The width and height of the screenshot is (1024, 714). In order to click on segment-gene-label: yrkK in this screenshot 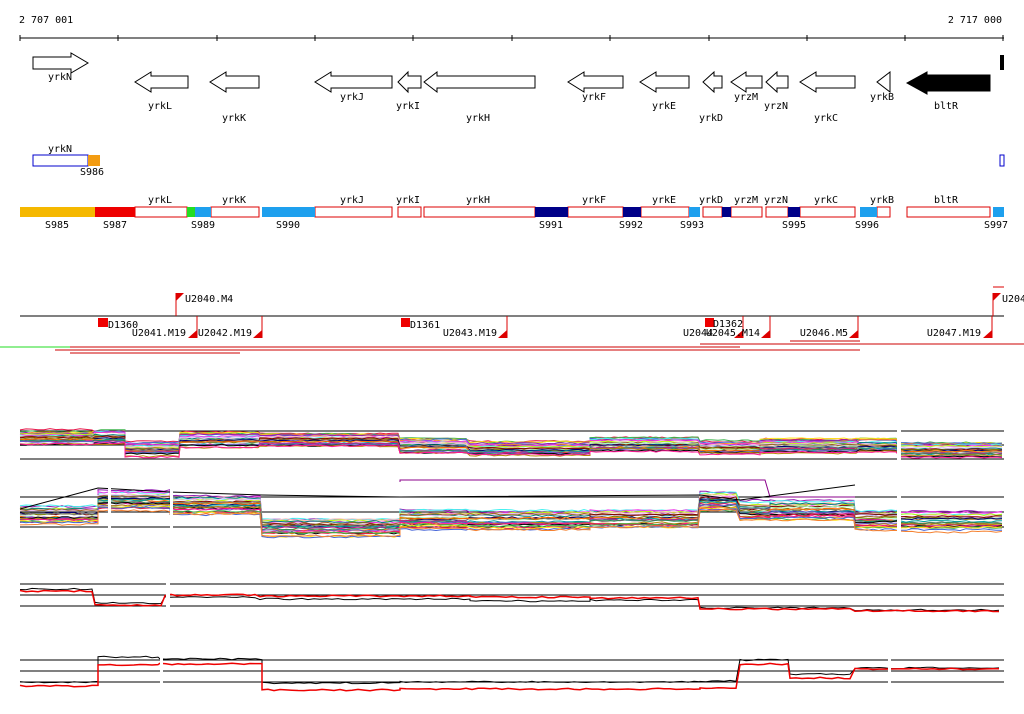, I will do `click(234, 200)`.